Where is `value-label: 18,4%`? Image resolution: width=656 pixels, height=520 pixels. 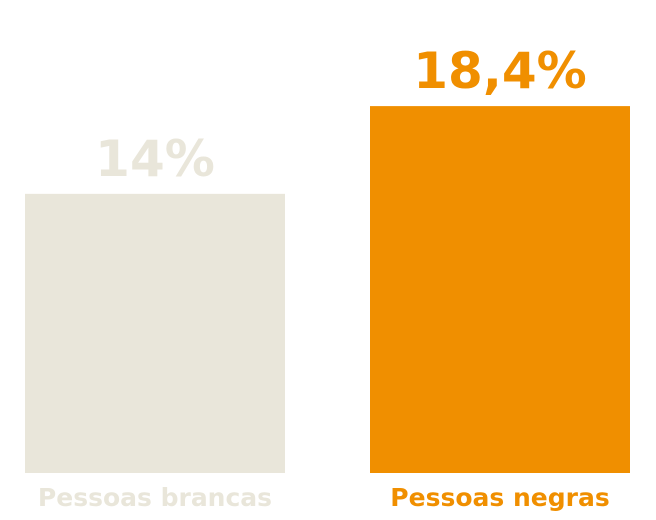
value-label: 18,4% is located at coordinates (499, 71).